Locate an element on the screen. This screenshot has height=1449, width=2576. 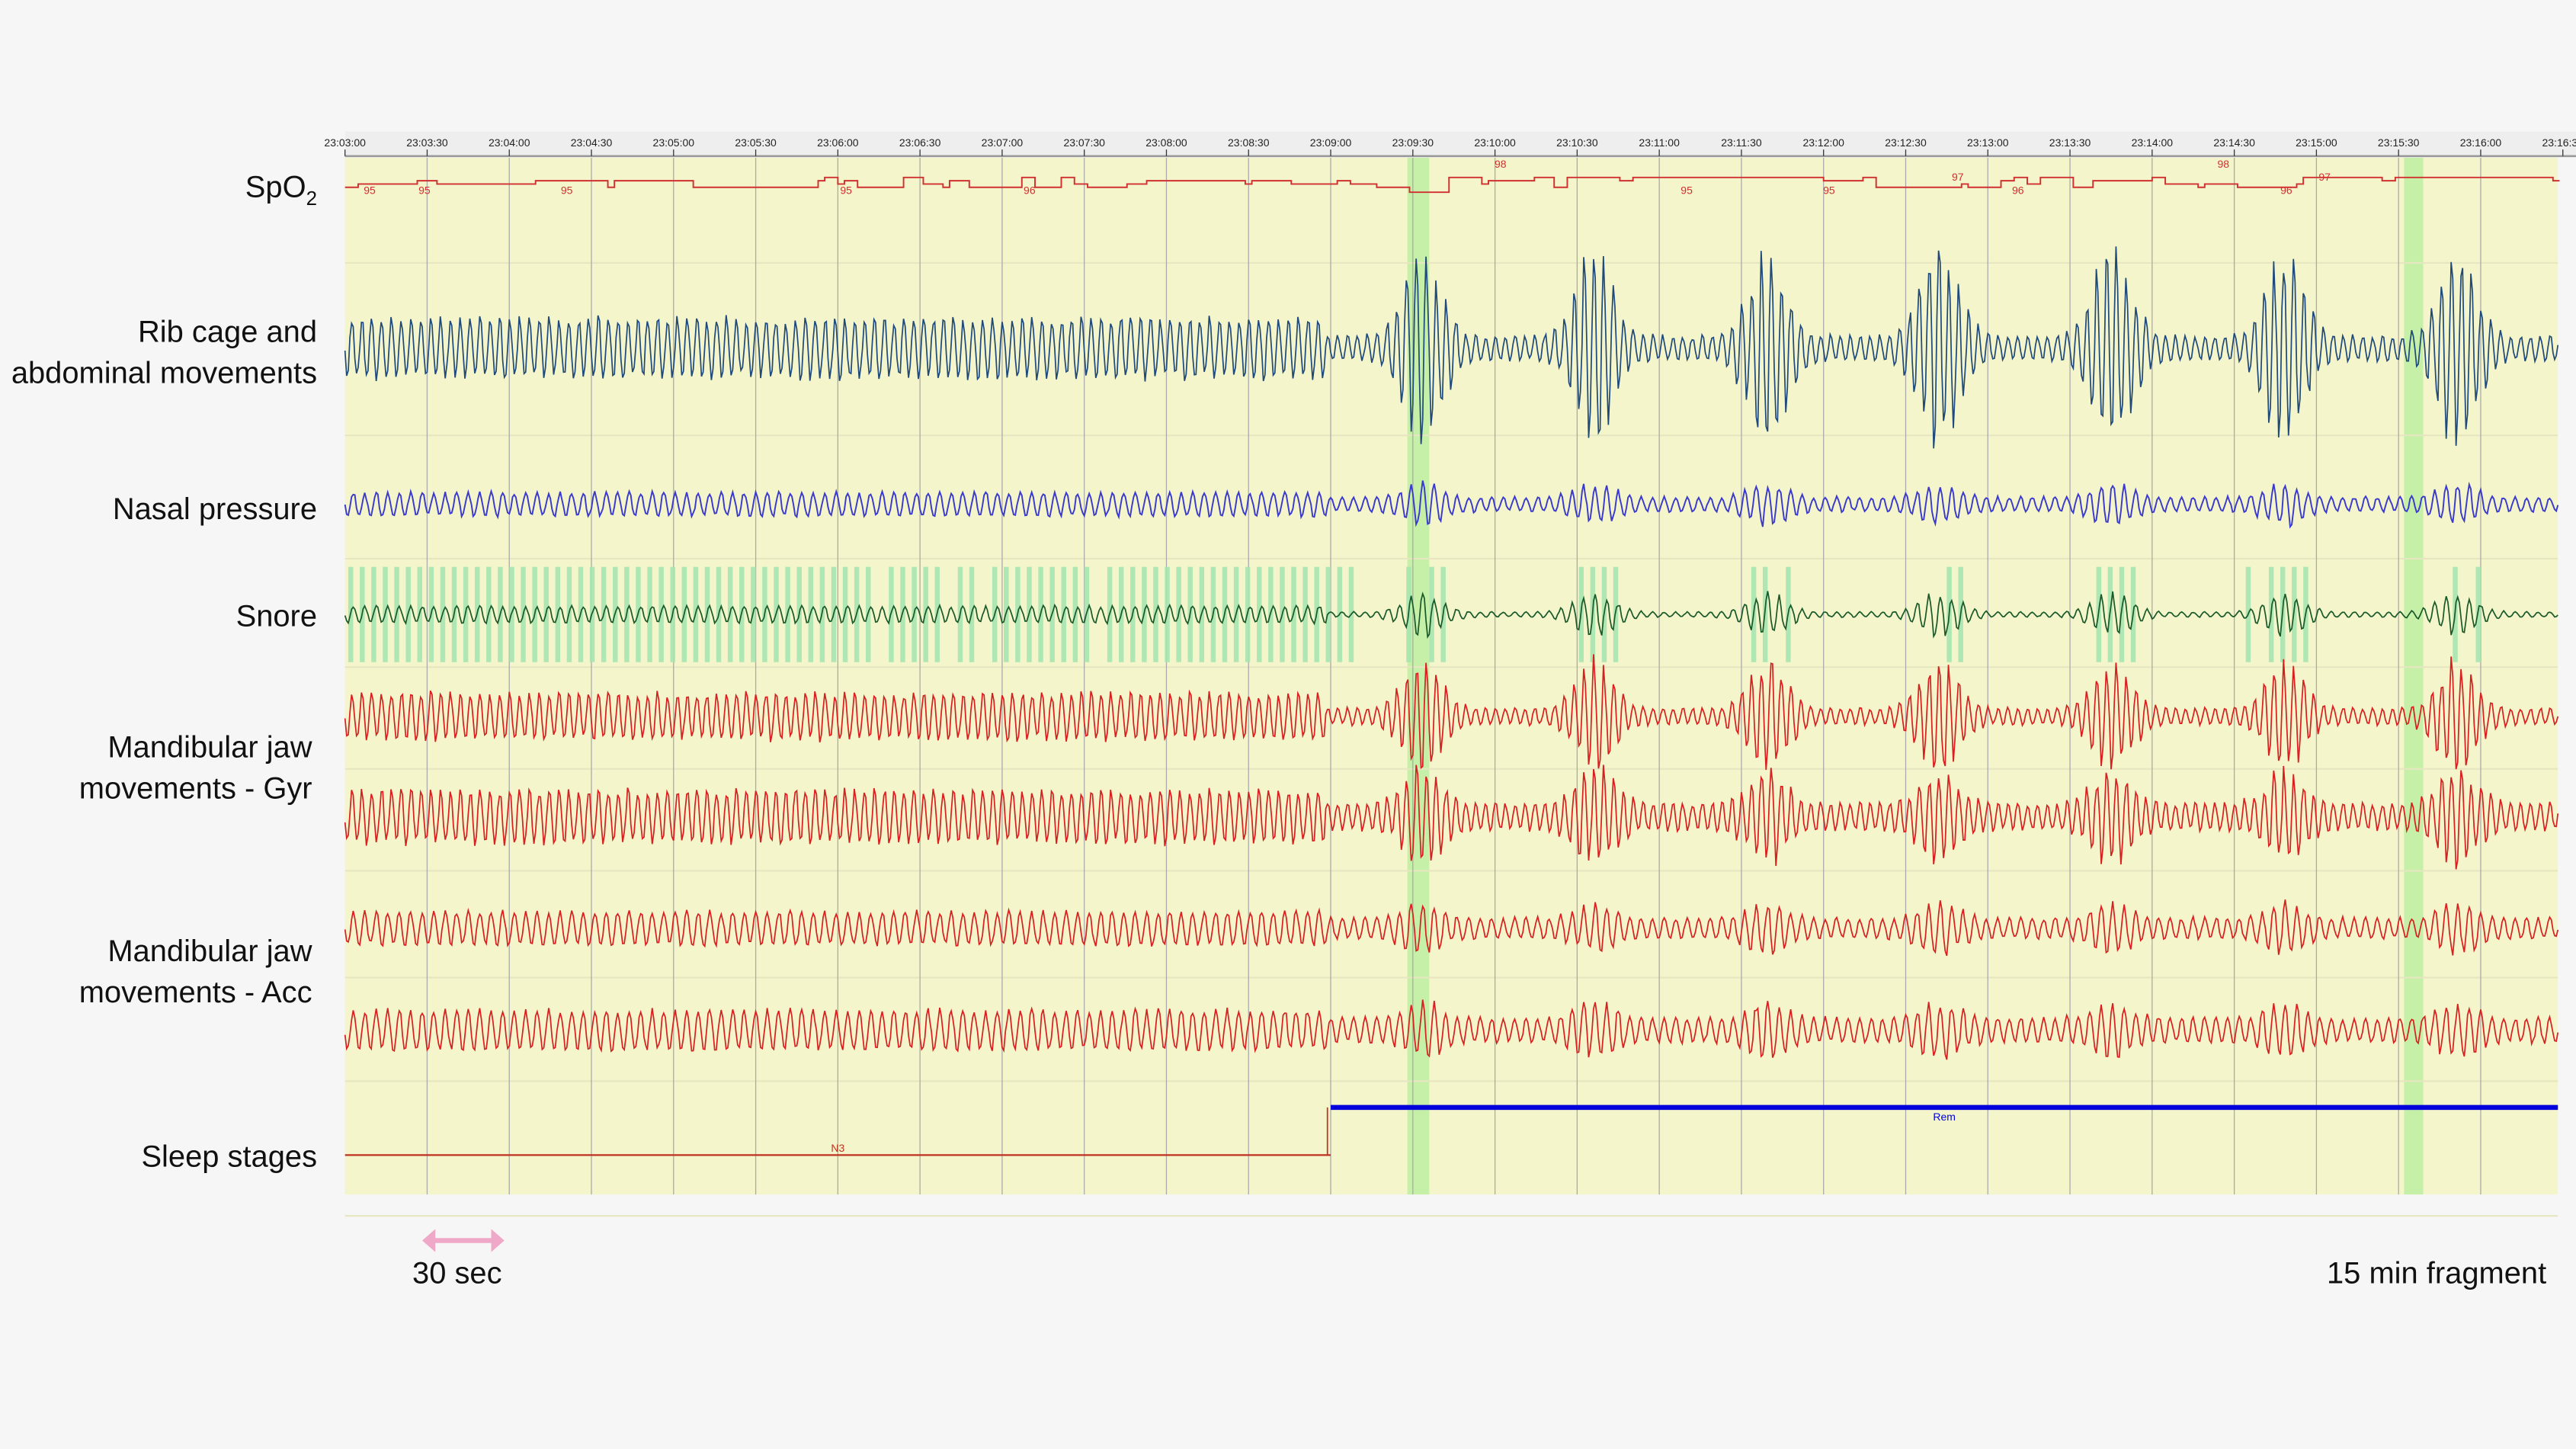
spo2-trace is located at coordinates (1452, 185).